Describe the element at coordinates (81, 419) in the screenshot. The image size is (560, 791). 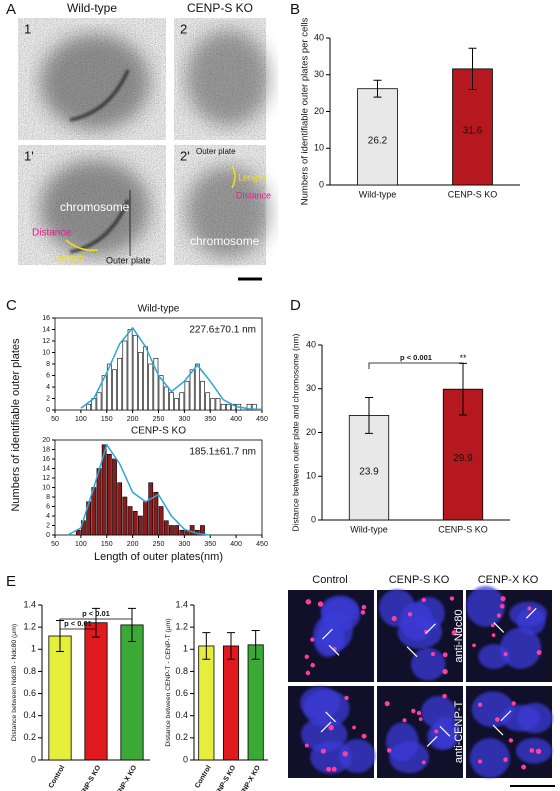
I see `x-tick-label: 100` at that location.